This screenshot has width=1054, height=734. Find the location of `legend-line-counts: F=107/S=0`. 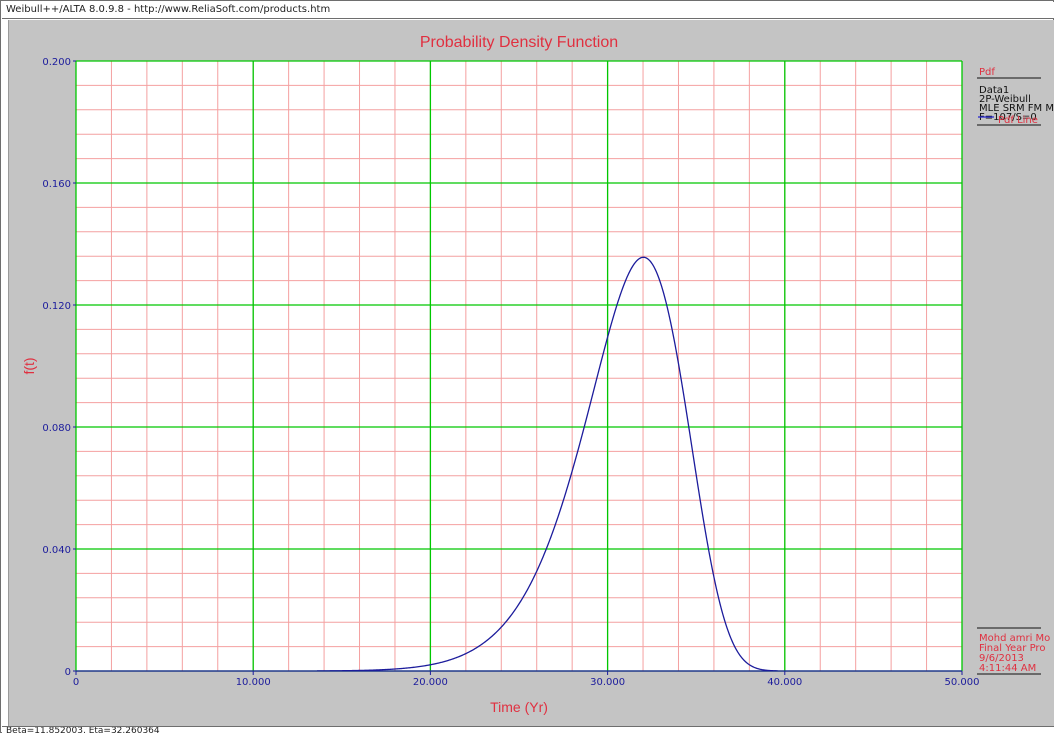

legend-line-counts: F=107/S=0 is located at coordinates (1008, 117).